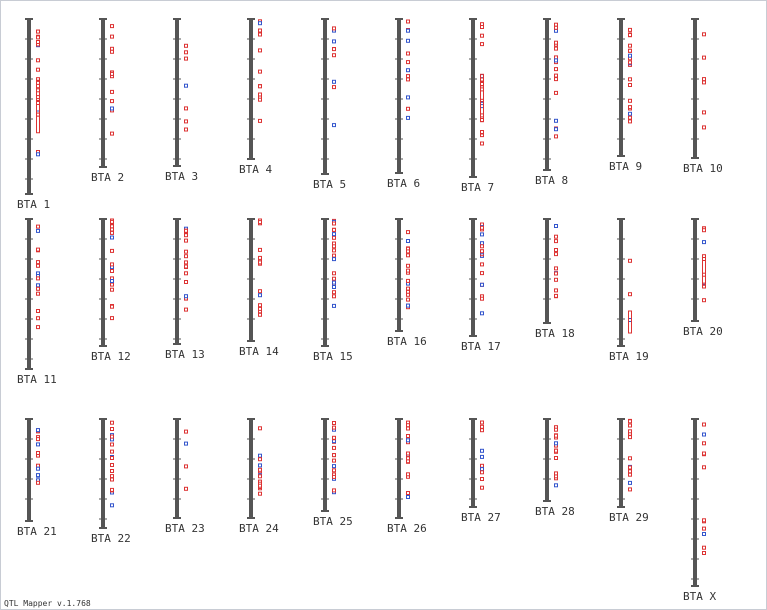  Describe the element at coordinates (255, 169) in the screenshot. I see `chromosome-label: BTA 4` at that location.